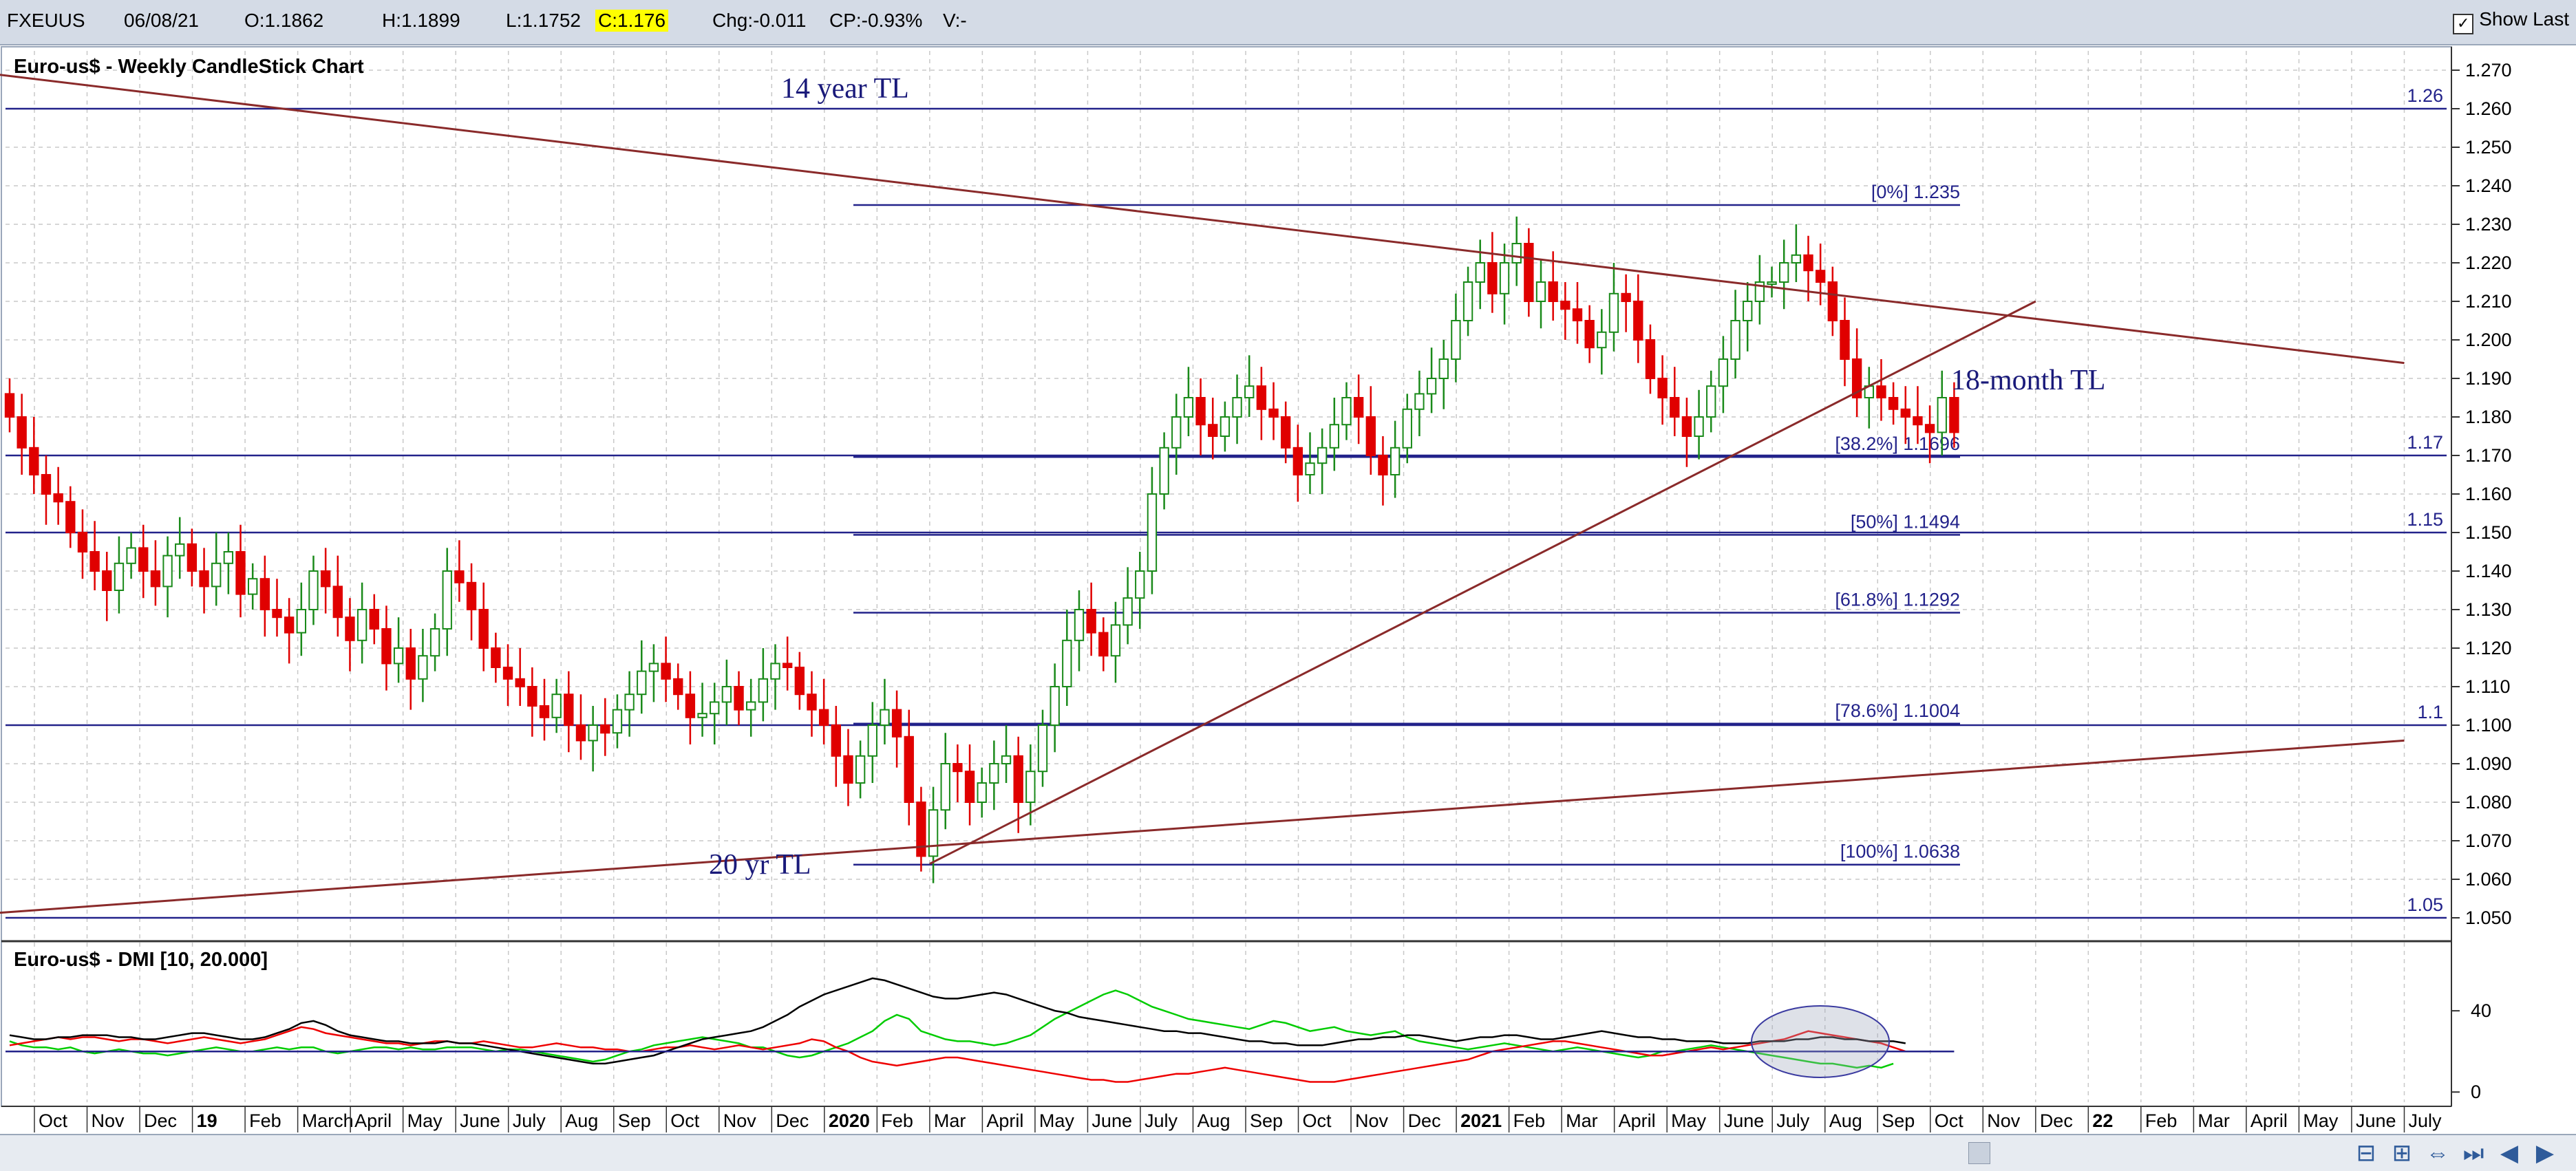 This screenshot has height=1171, width=2576. I want to click on highlight-ellipse, so click(1820, 1041).